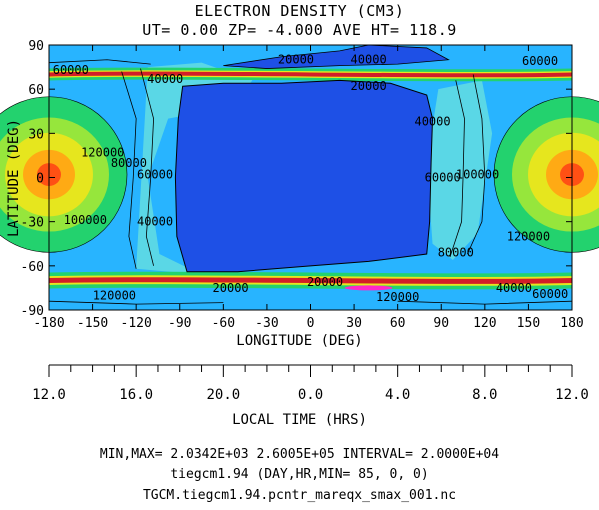  What do you see at coordinates (310, 395) in the screenshot?
I see `lt-tick-label-3: 0.0` at bounding box center [310, 395].